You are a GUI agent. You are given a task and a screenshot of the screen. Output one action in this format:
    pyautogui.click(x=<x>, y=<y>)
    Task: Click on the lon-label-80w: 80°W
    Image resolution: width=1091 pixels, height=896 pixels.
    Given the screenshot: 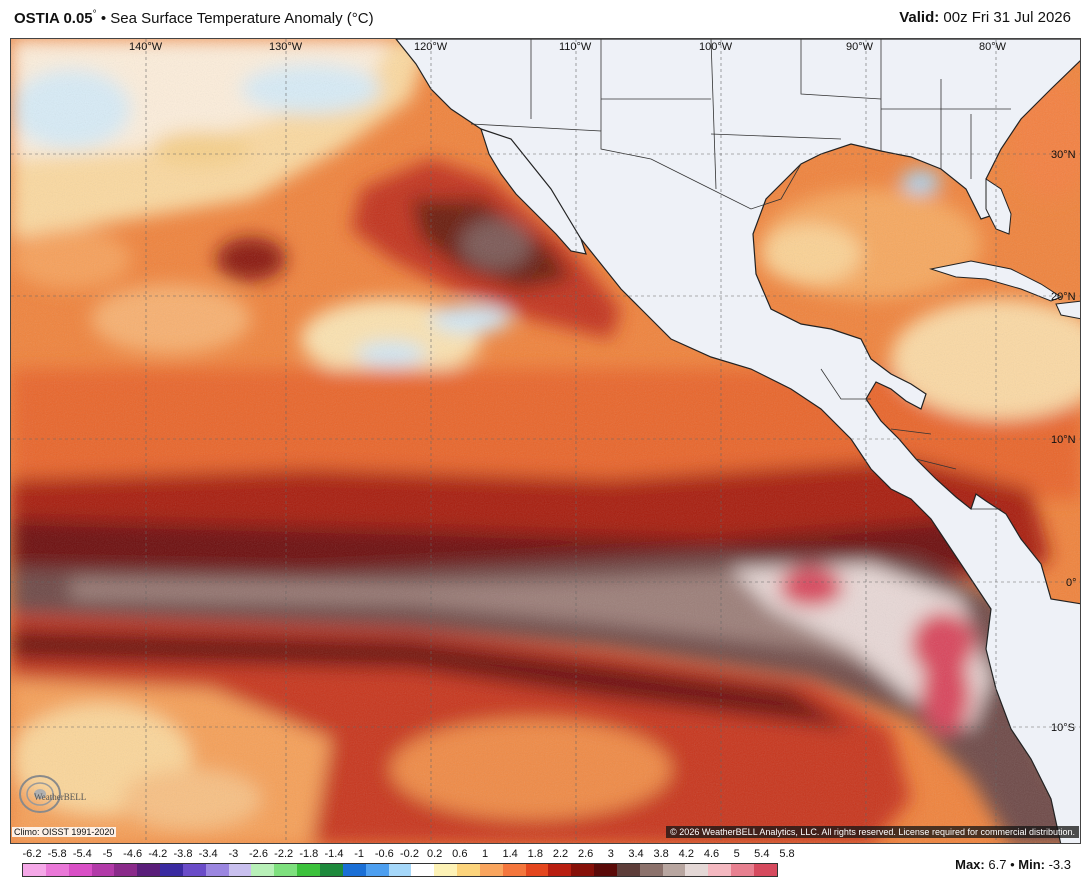 What is the action you would take?
    pyautogui.click(x=993, y=47)
    